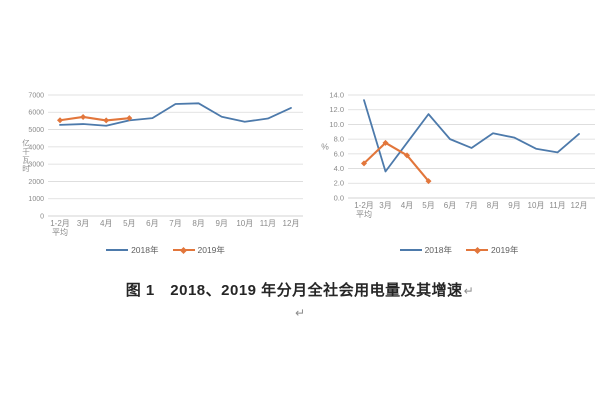  What do you see at coordinates (26, 151) in the screenshot?
I see `y-axis-title: 千` at bounding box center [26, 151].